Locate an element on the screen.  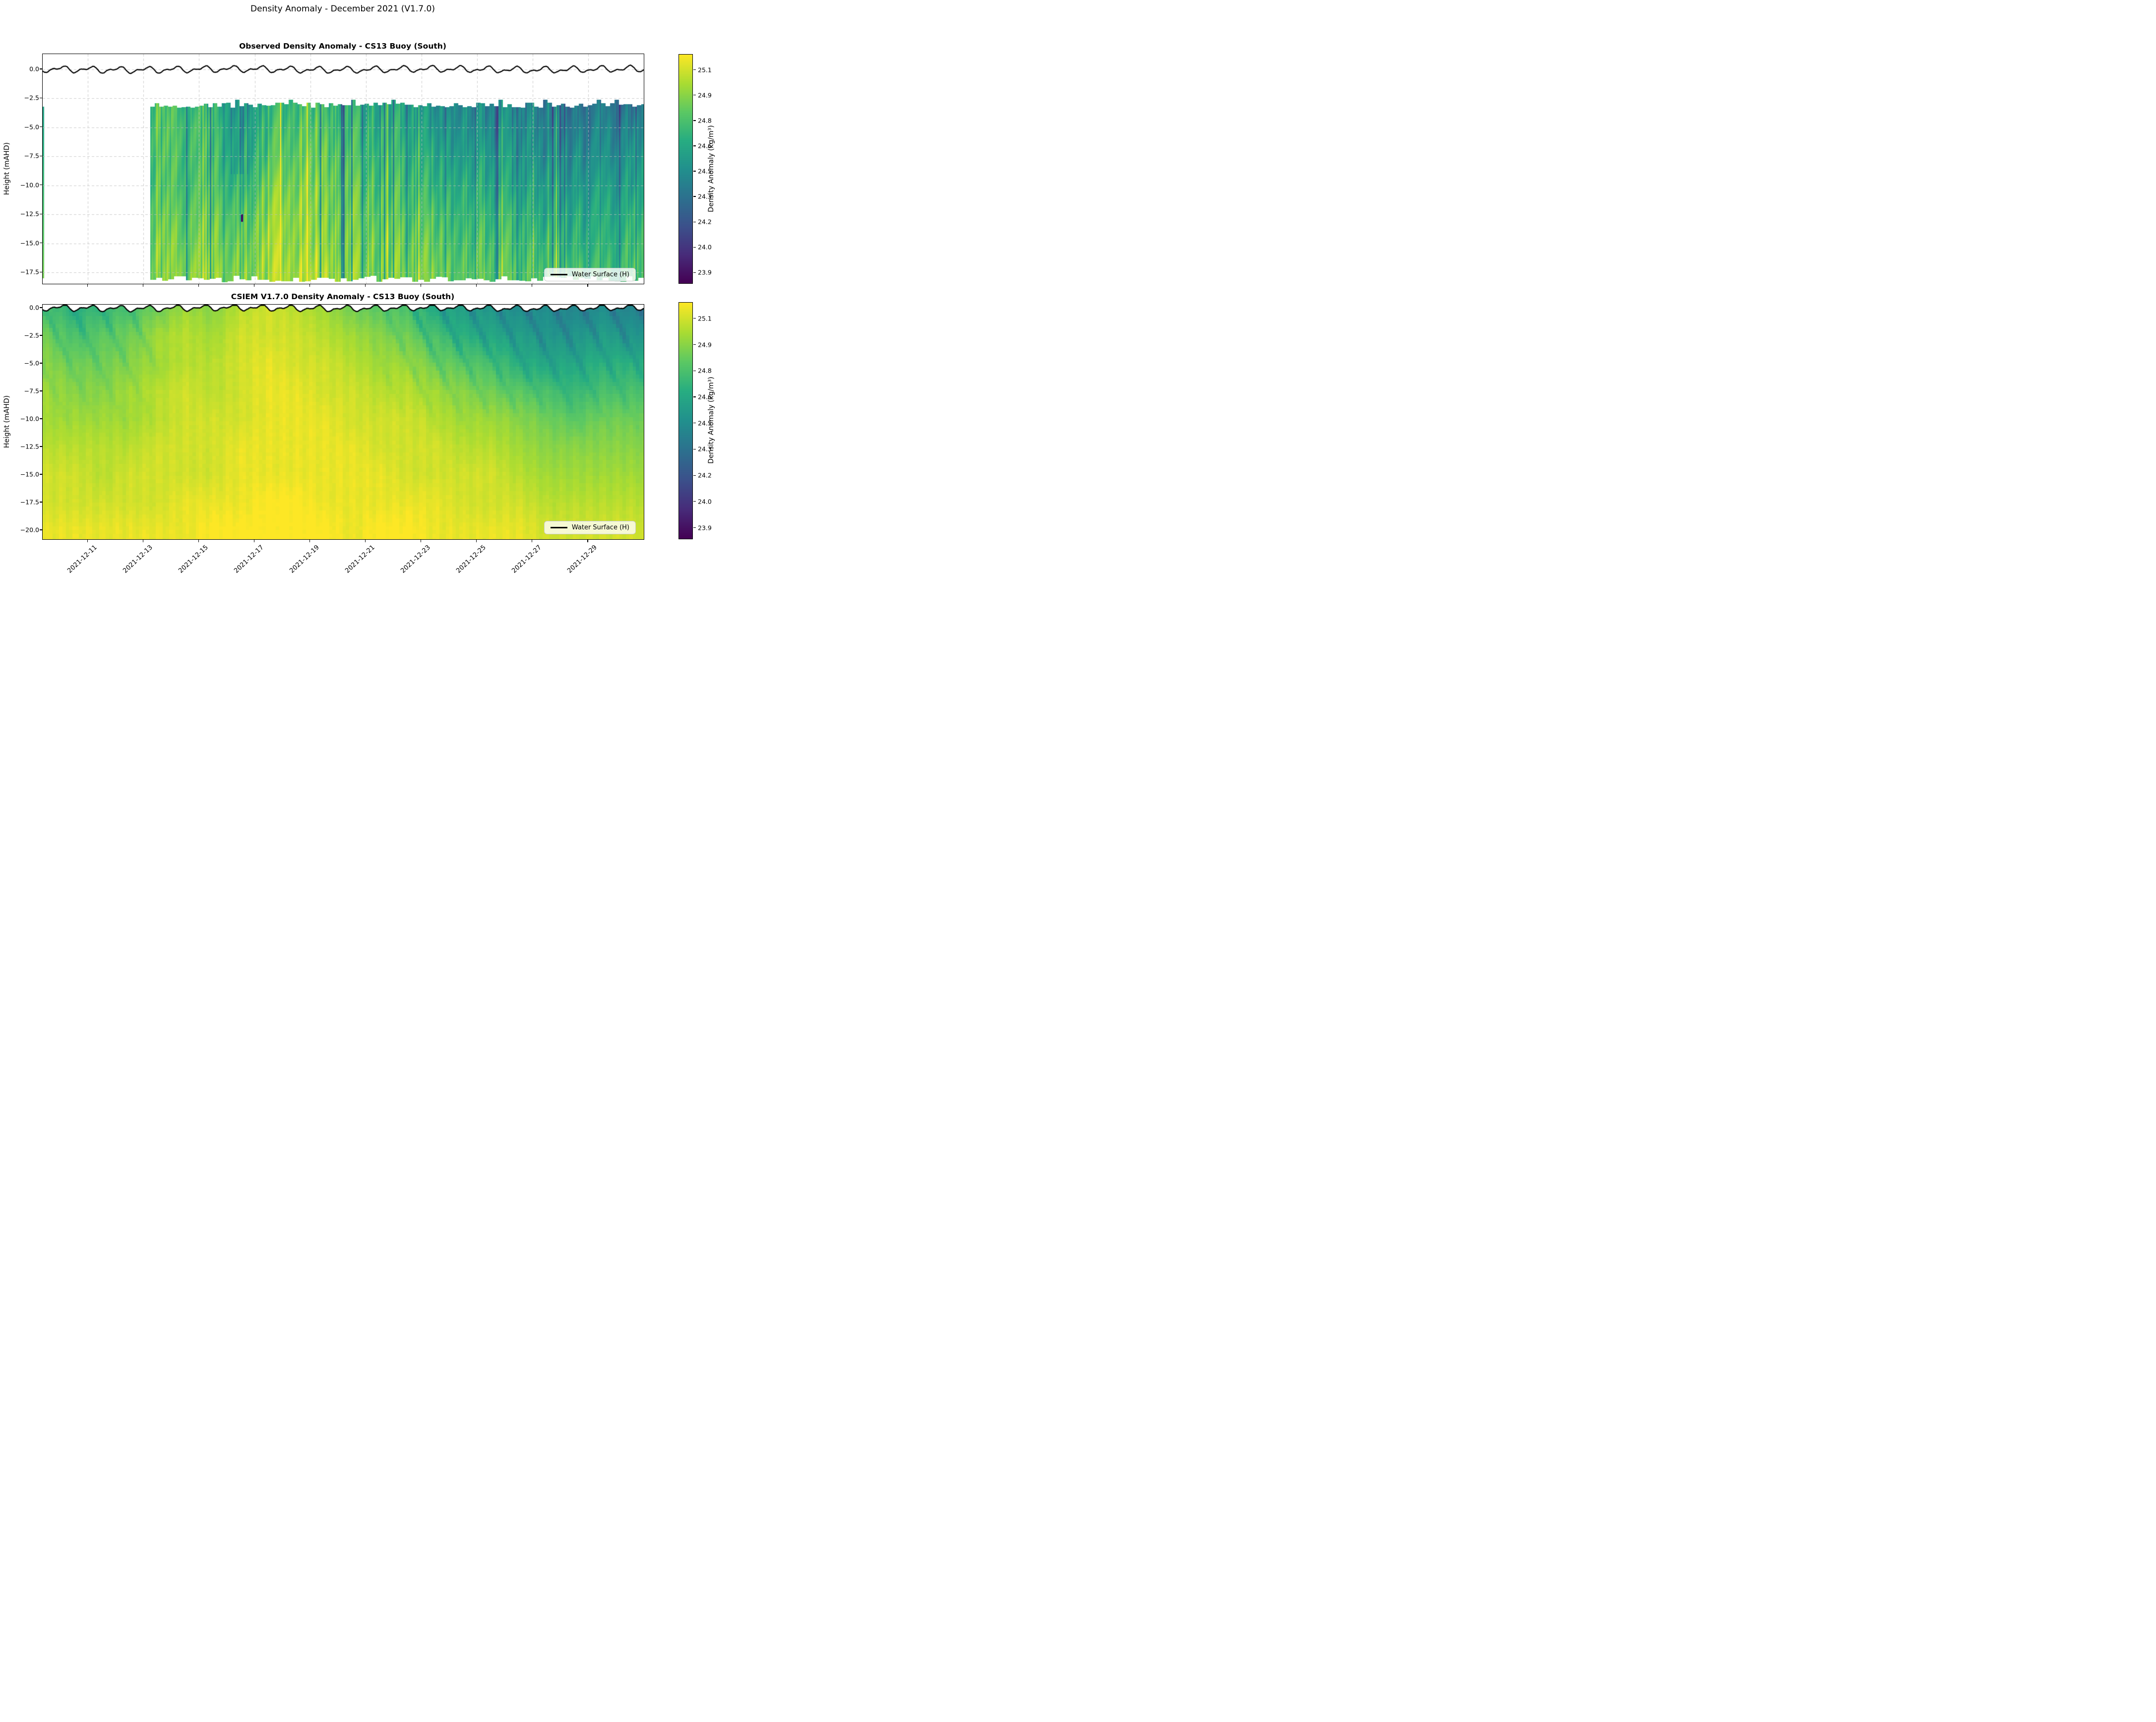
figure-title: Density Anomaly - December 2021 (V1.7.0) is located at coordinates (342, 9).